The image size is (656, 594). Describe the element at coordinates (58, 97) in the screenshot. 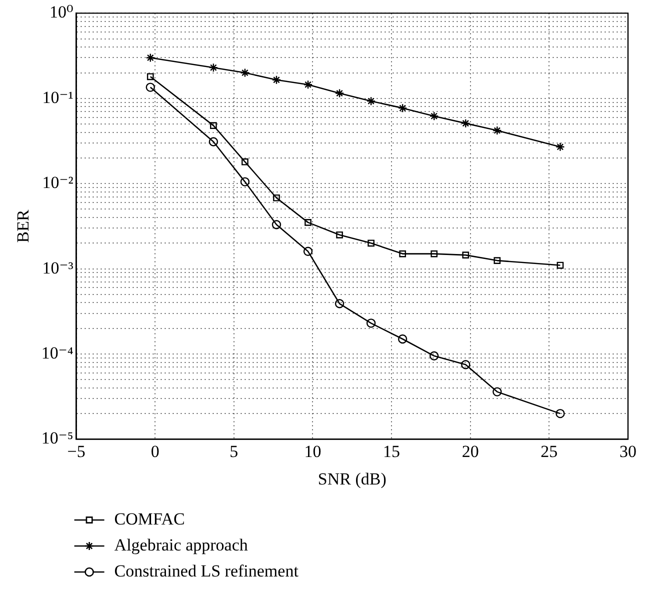

I see `y-tick-label: 10⁻¹` at that location.